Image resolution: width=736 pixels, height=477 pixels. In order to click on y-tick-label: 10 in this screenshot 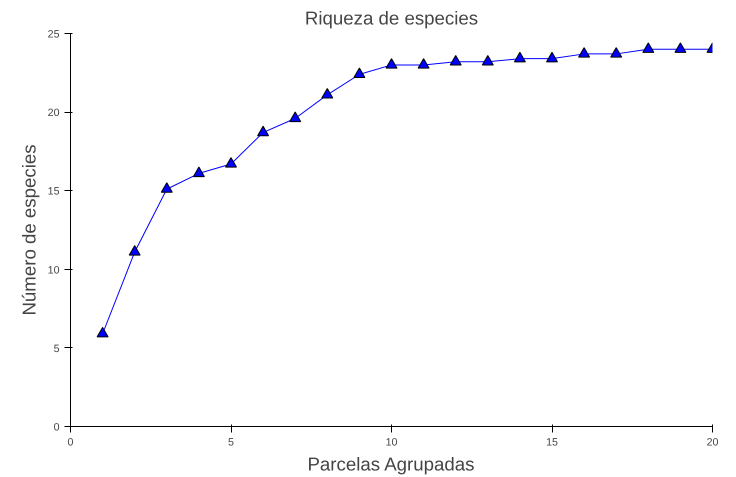, I will do `click(54, 270)`.